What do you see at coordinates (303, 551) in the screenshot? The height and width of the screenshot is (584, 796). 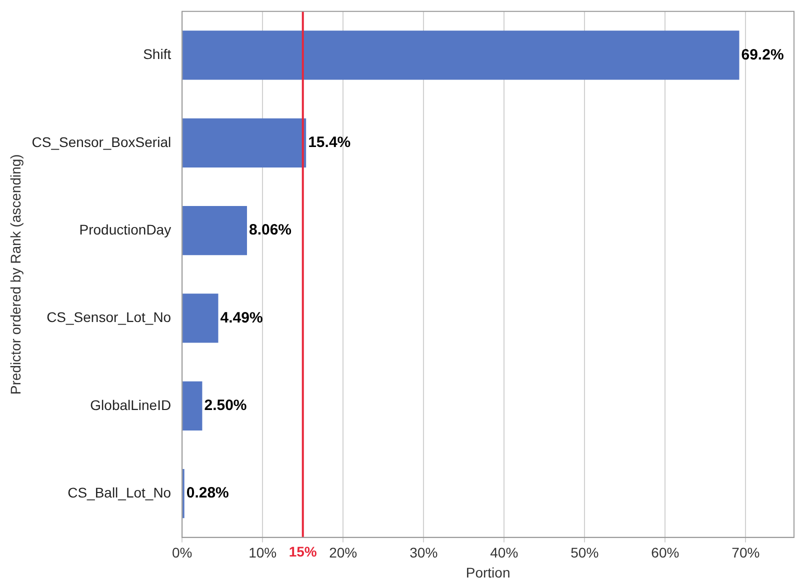 I see `ref-line-label: 15%` at bounding box center [303, 551].